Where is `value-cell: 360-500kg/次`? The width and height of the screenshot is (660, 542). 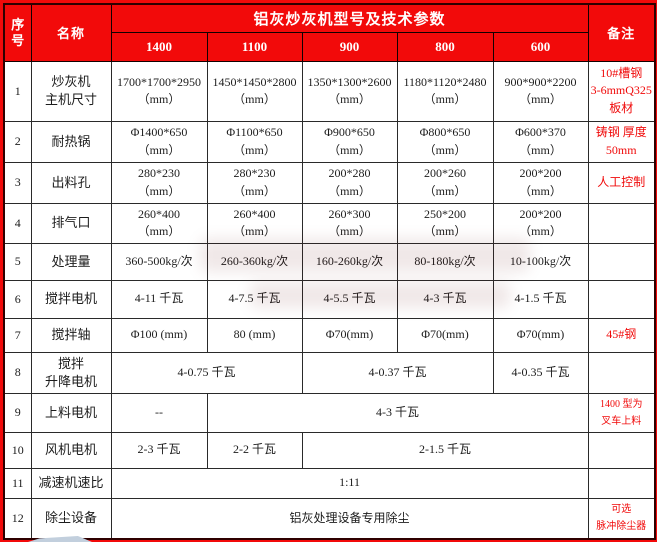
value-cell: 360-500kg/次 is located at coordinates (159, 261).